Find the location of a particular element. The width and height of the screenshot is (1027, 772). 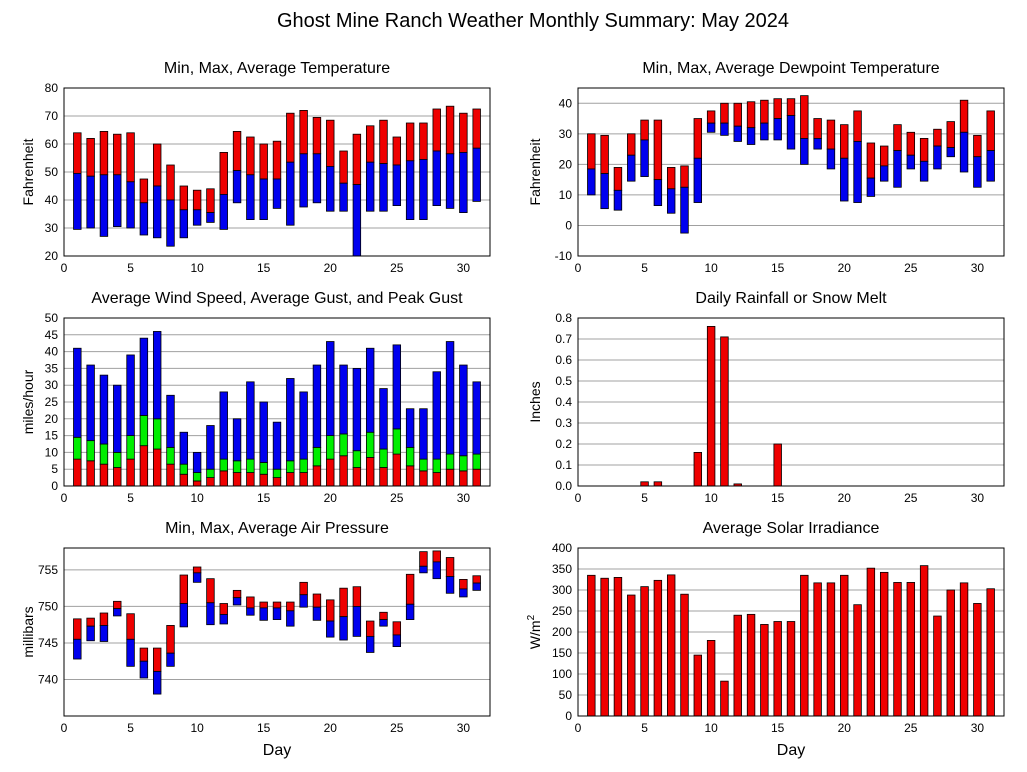

temperature-x-tick-label: 5 is located at coordinates (130, 268).